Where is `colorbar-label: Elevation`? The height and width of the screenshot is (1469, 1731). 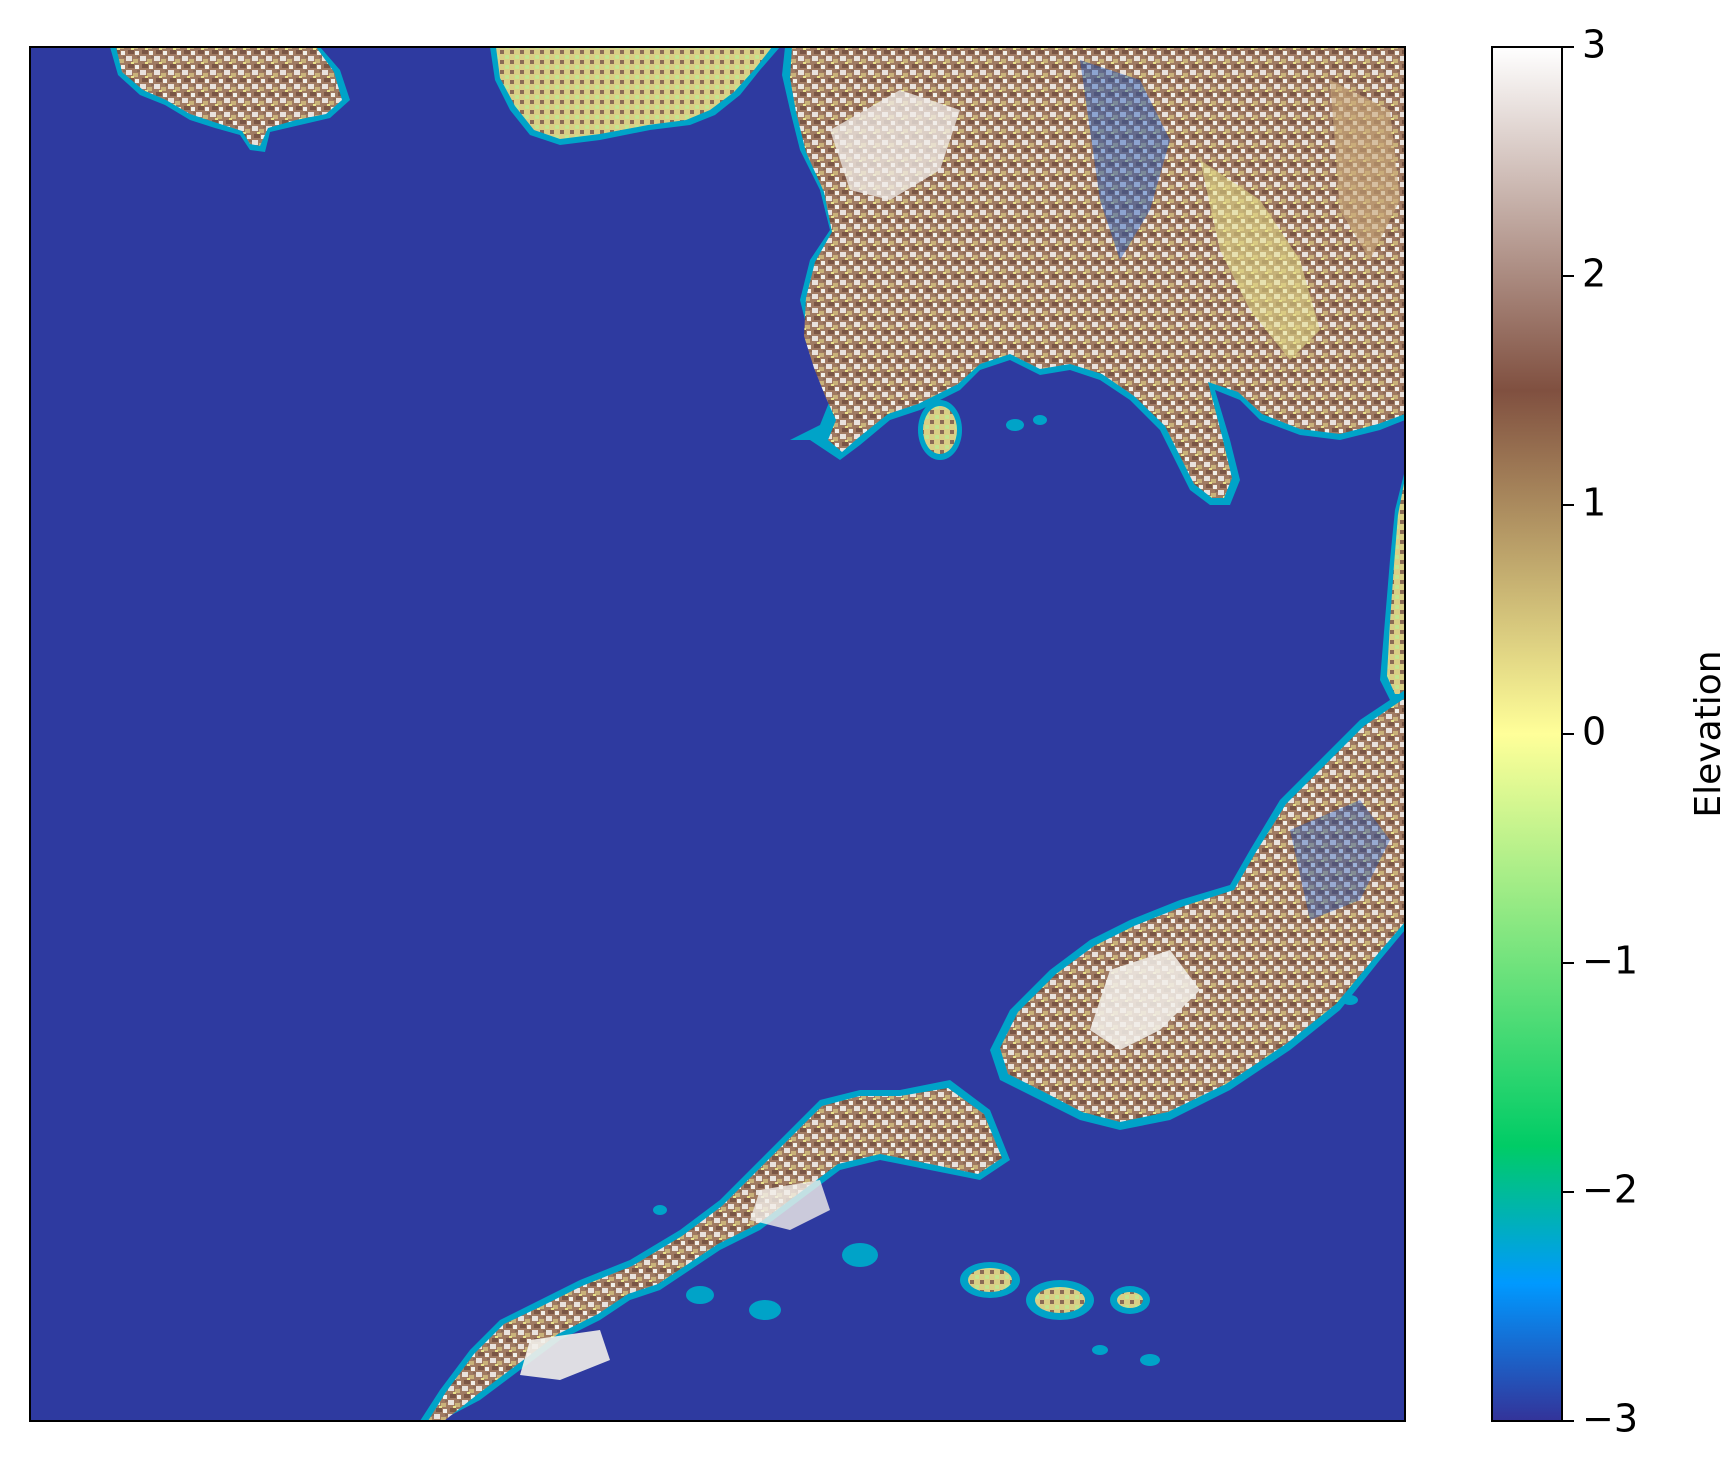
colorbar-label: Elevation is located at coordinates (1708, 733).